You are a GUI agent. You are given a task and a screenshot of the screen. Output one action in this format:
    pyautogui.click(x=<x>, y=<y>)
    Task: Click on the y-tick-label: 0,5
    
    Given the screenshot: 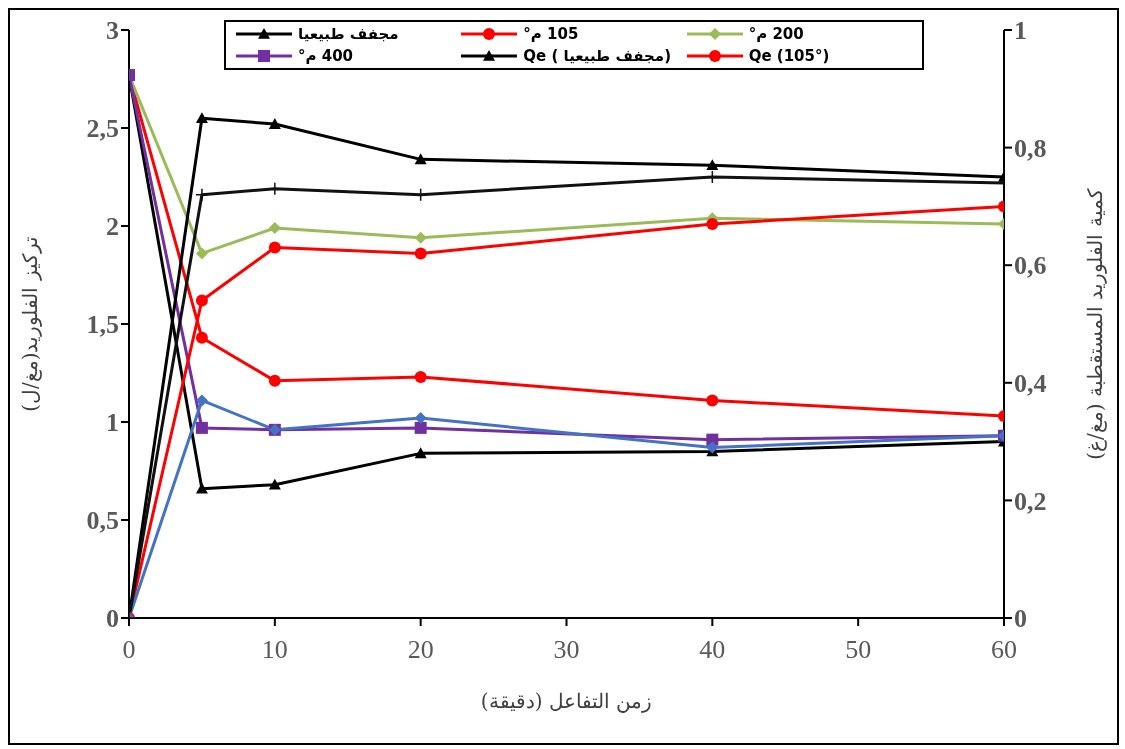 What is the action you would take?
    pyautogui.click(x=102, y=521)
    